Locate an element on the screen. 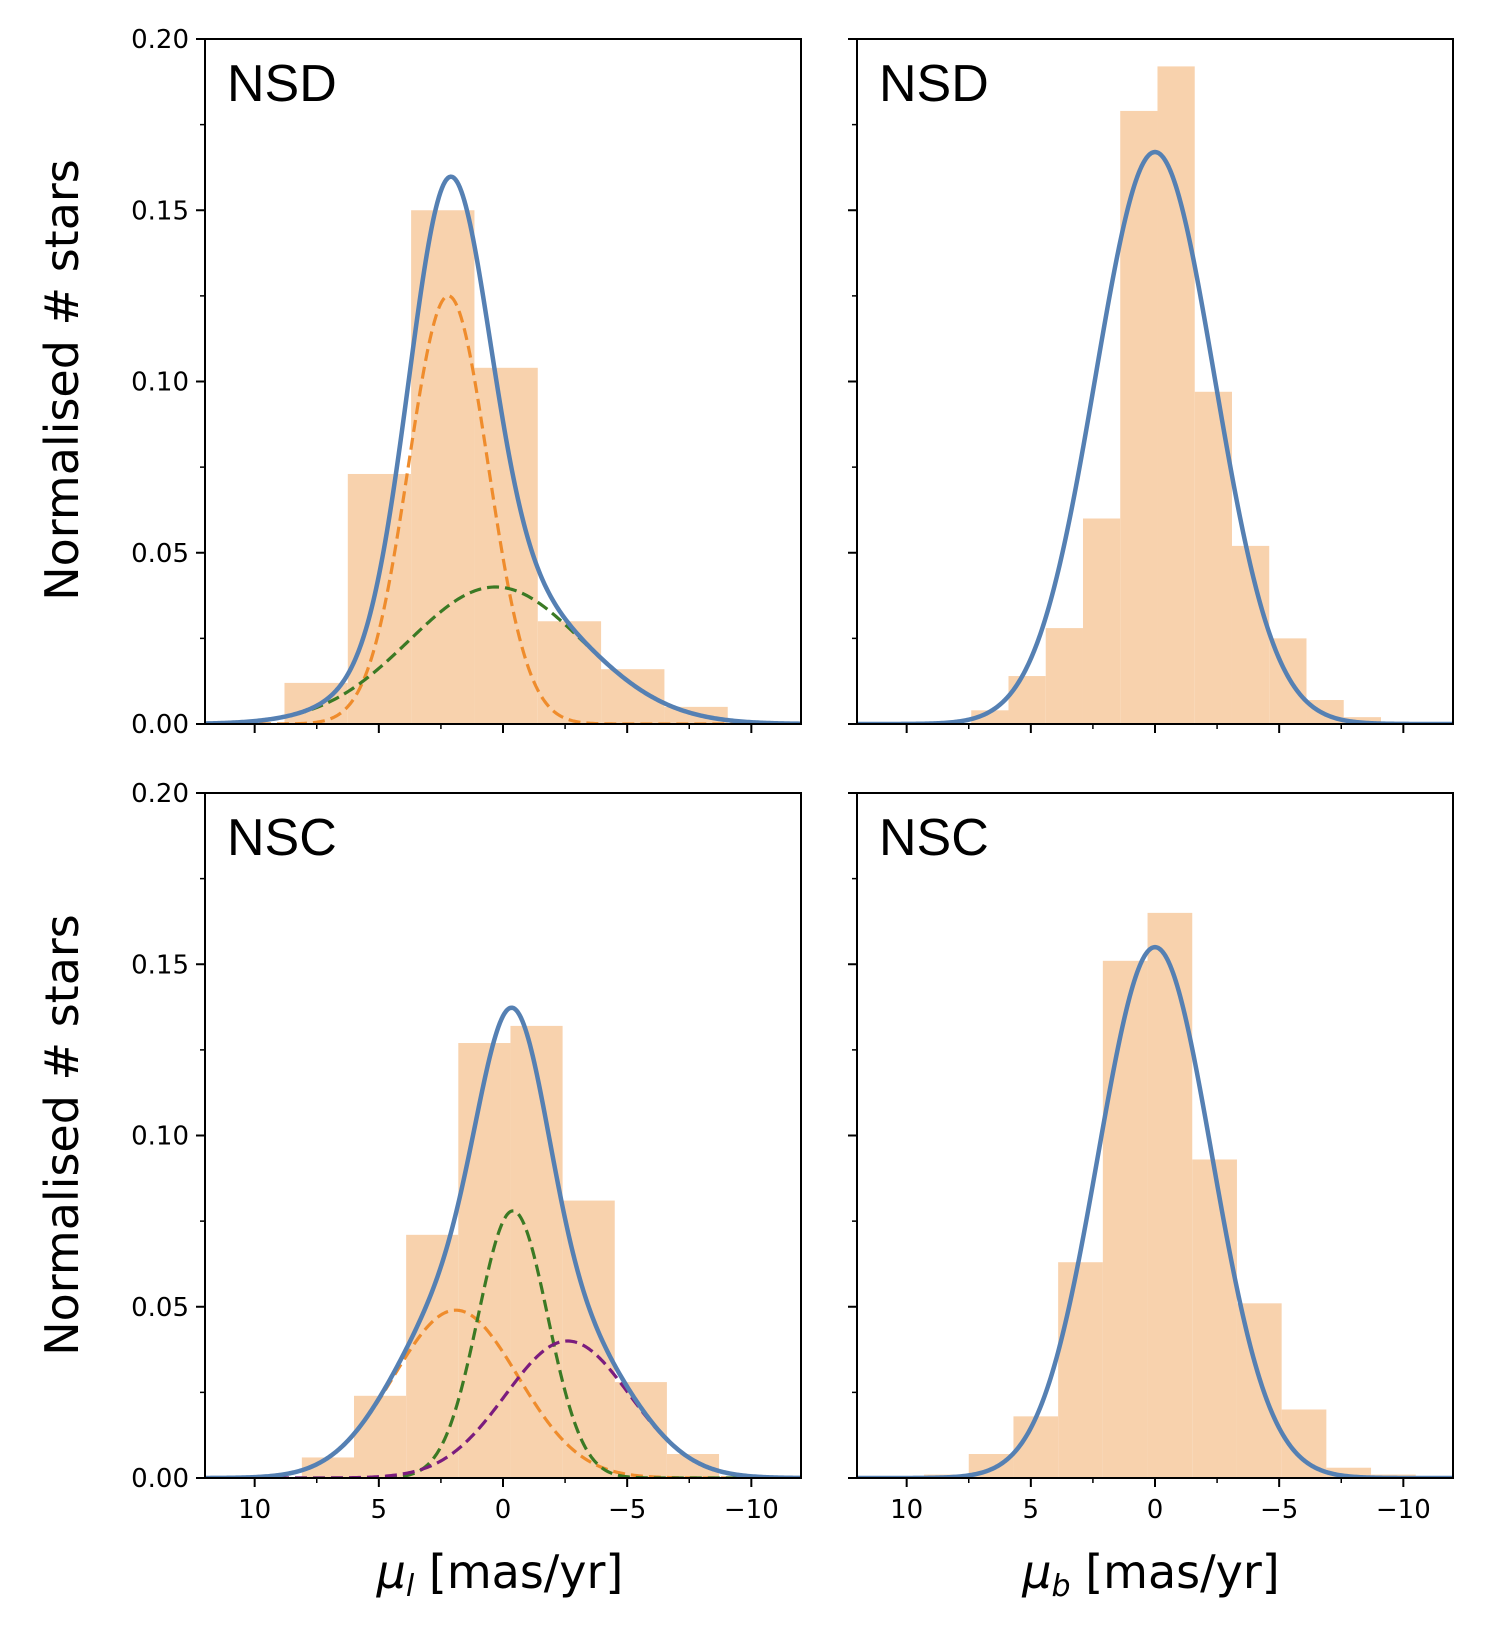 Image resolution: width=1498 pixels, height=1626 pixels. ylabel-bottom: Normalised # stars is located at coordinates (62, 1135).